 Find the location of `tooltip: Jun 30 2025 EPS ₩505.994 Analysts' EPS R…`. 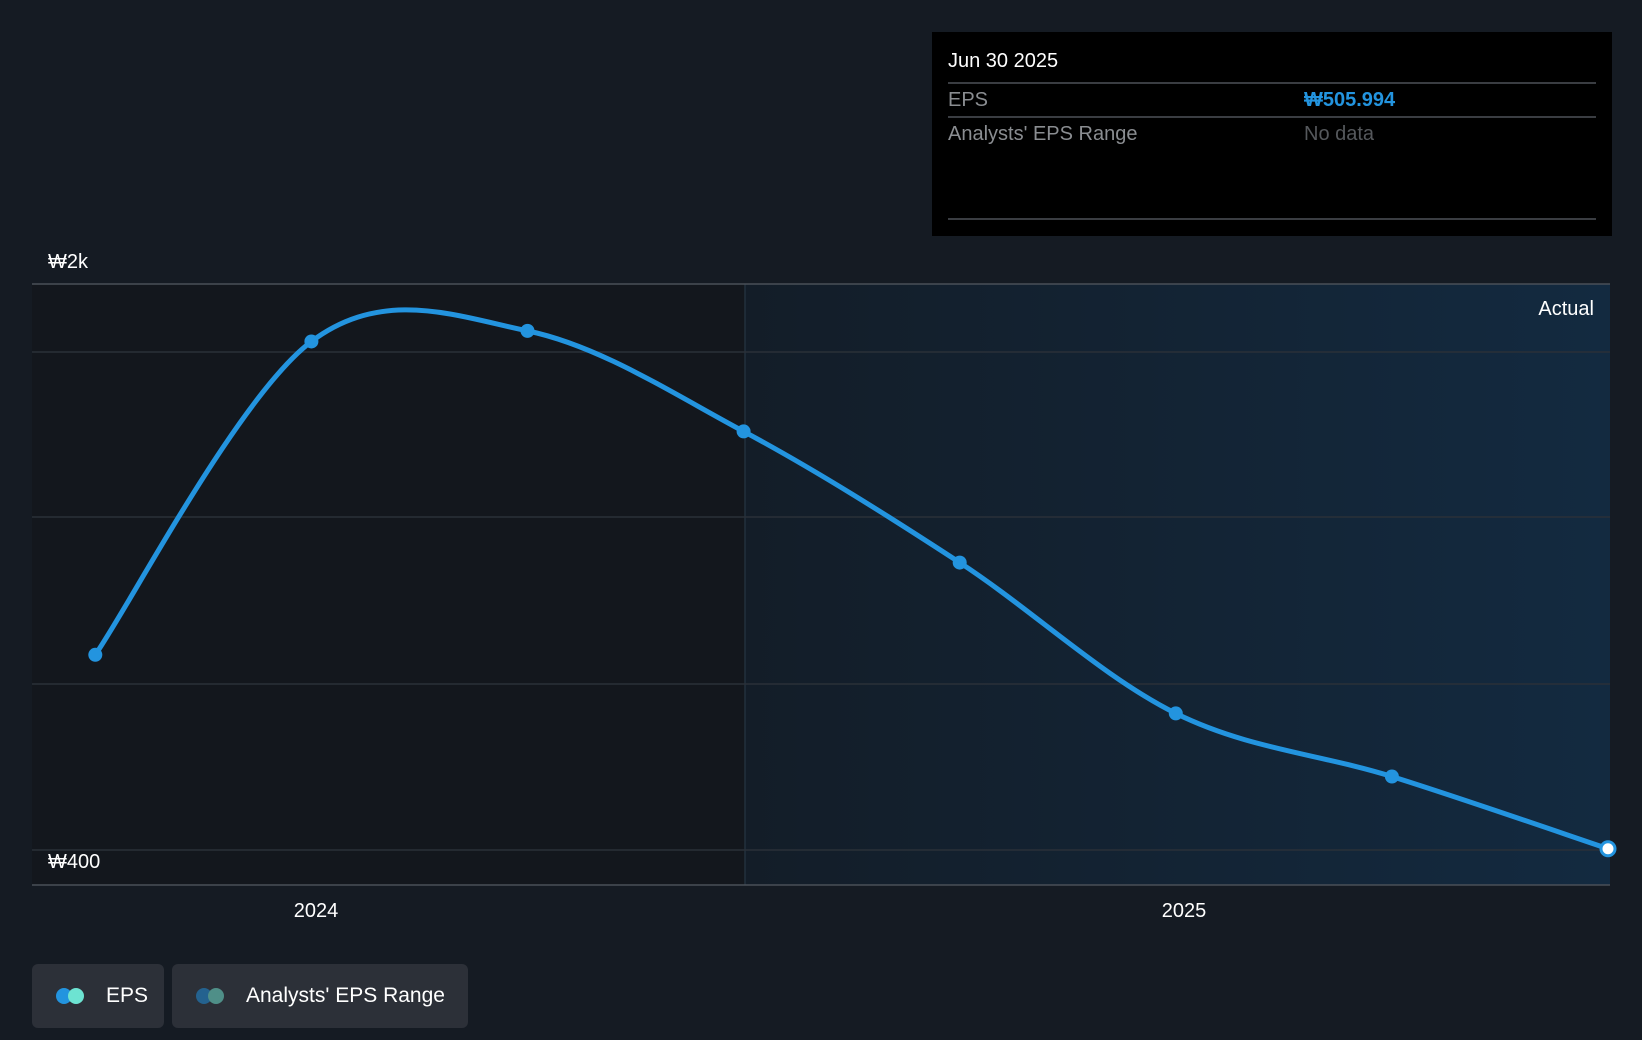

tooltip: Jun 30 2025 EPS ₩505.994 Analysts' EPS R… is located at coordinates (1272, 134).